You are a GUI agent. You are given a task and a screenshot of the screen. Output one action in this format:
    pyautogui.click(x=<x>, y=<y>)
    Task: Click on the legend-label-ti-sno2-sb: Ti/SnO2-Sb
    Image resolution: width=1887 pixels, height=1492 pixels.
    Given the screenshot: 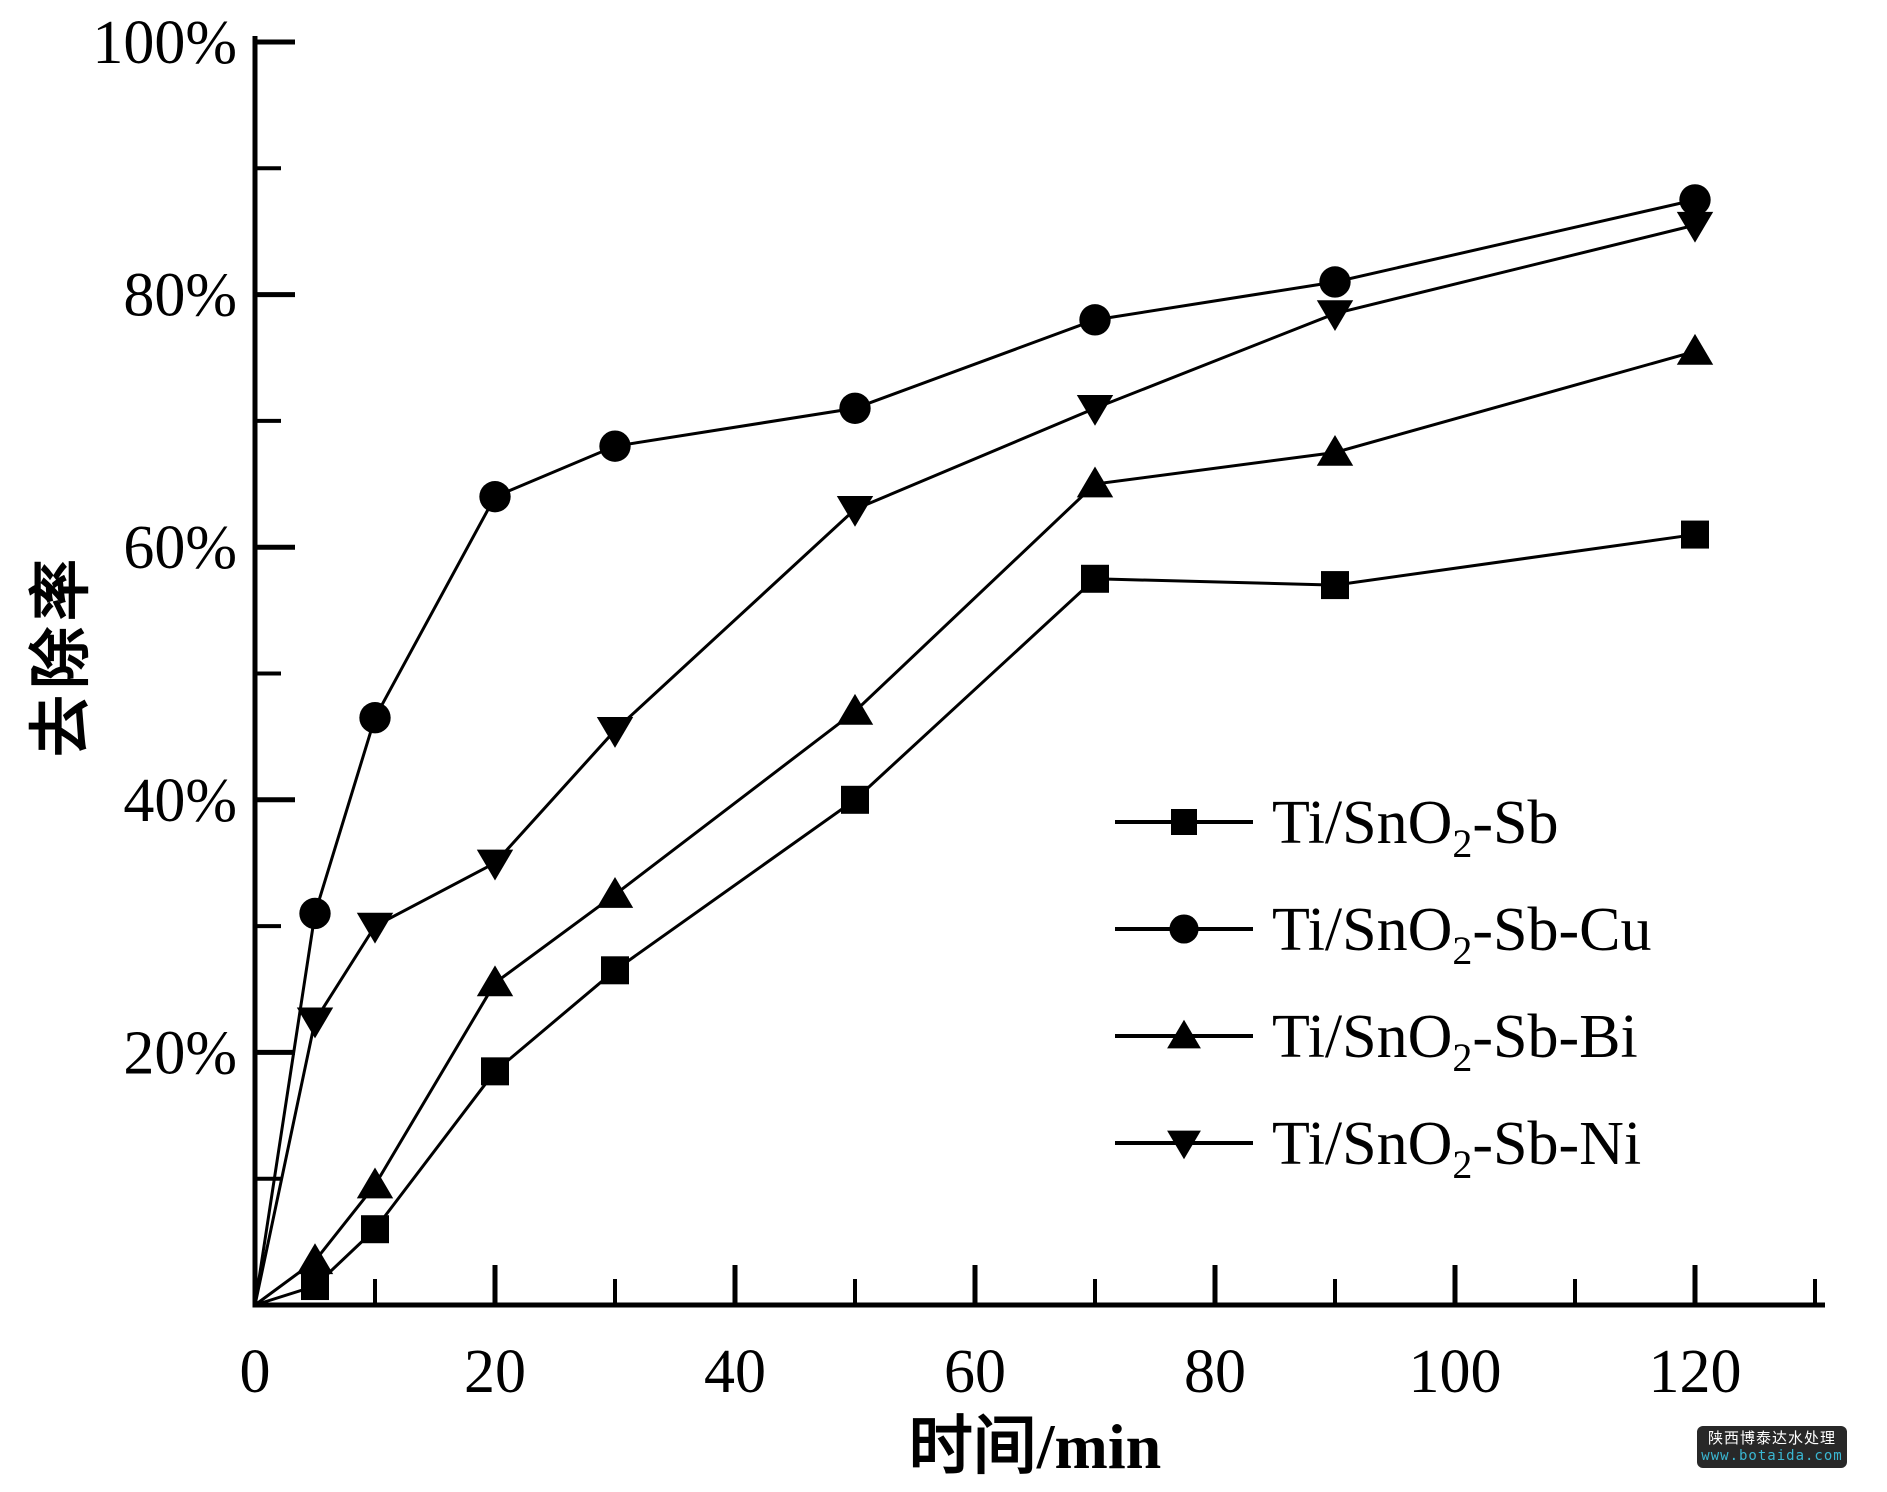 What is the action you would take?
    pyautogui.click(x=1415, y=827)
    